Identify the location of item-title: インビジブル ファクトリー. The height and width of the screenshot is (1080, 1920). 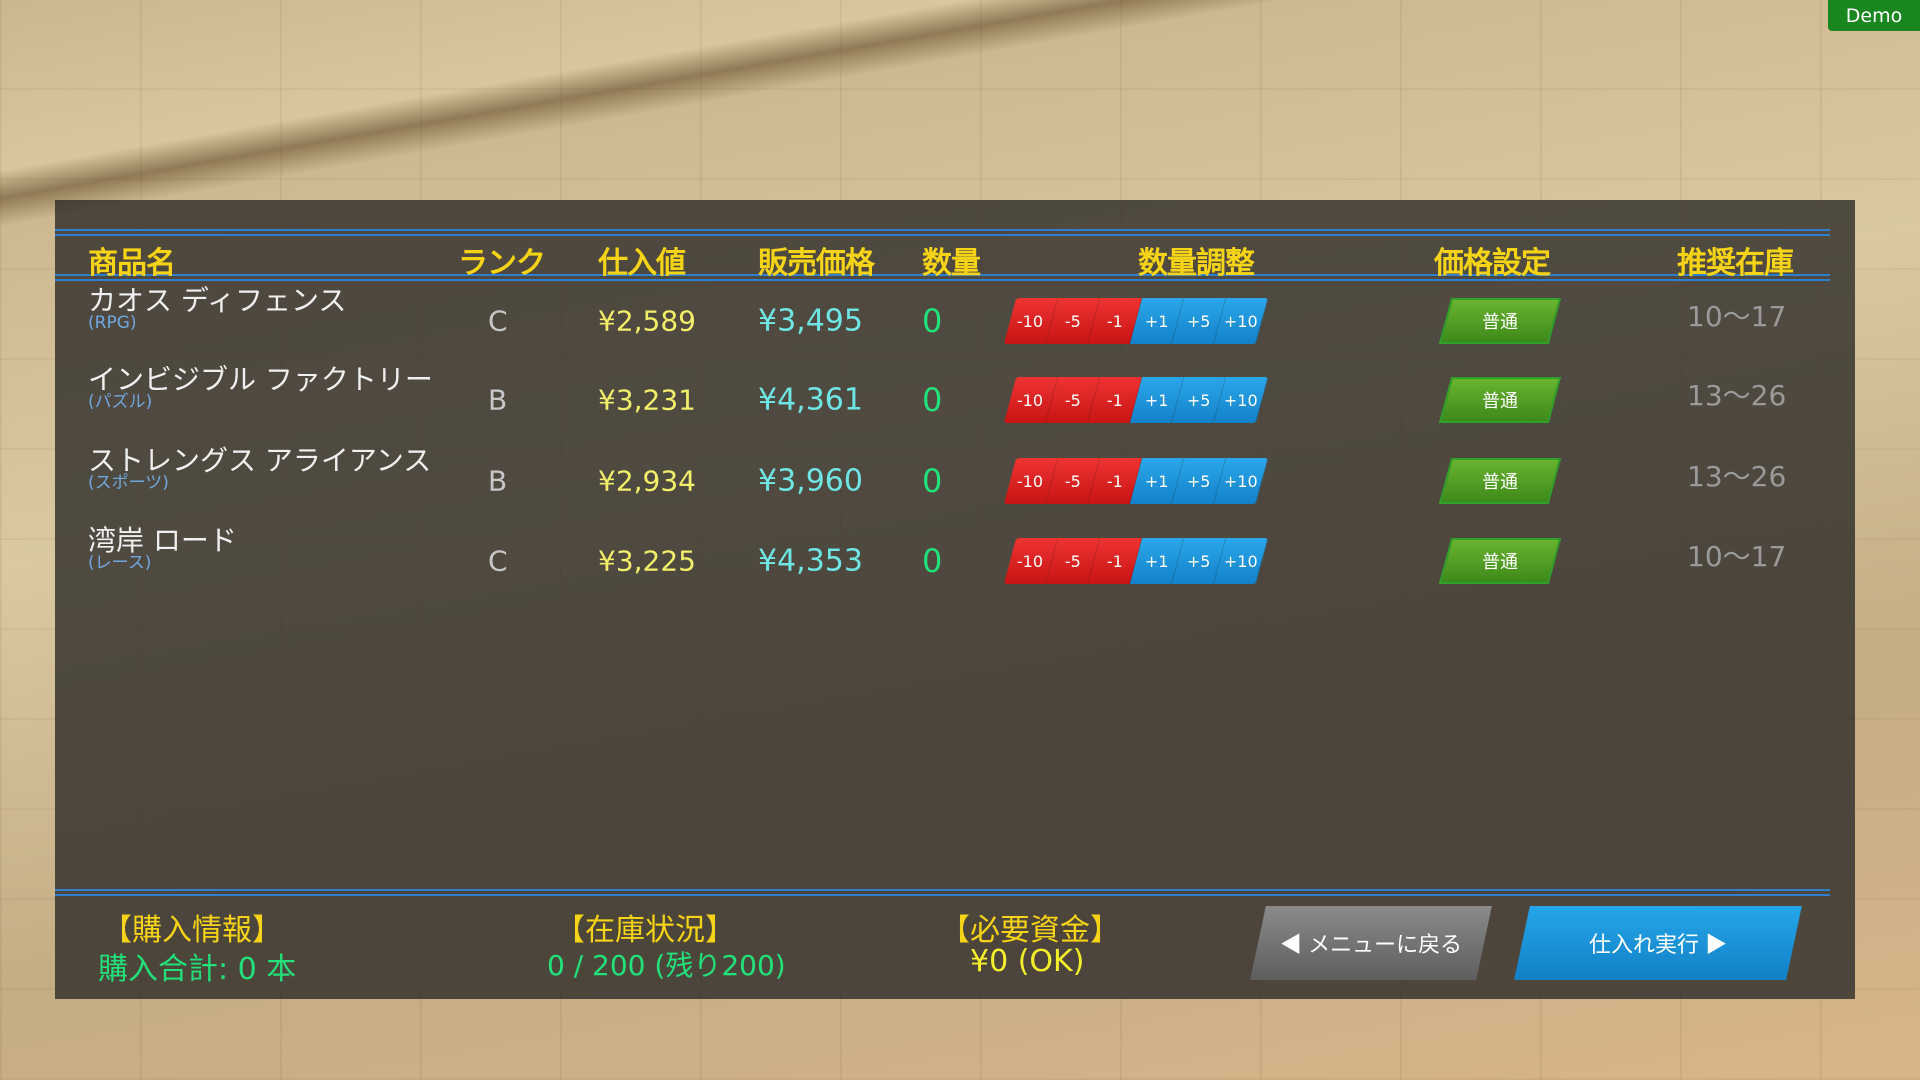
(260, 379).